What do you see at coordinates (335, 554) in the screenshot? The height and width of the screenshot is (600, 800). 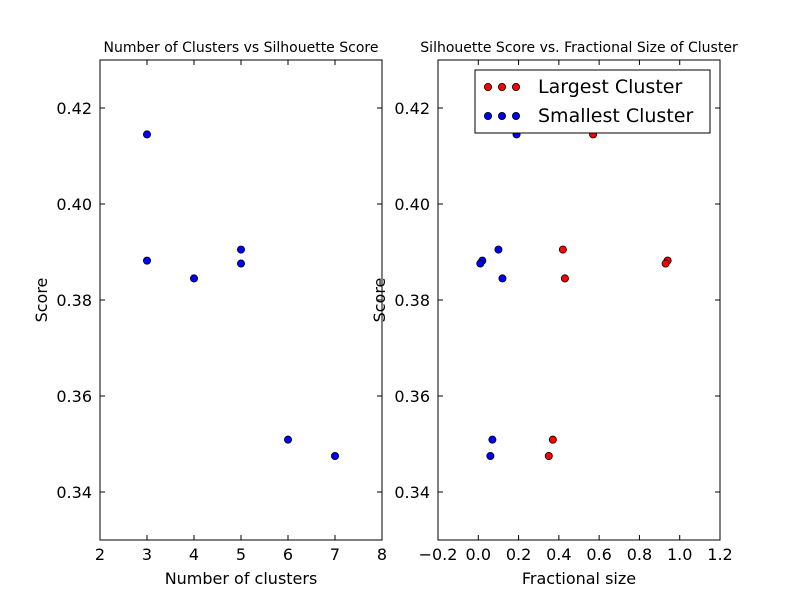 I see `x-tick-label: 7` at bounding box center [335, 554].